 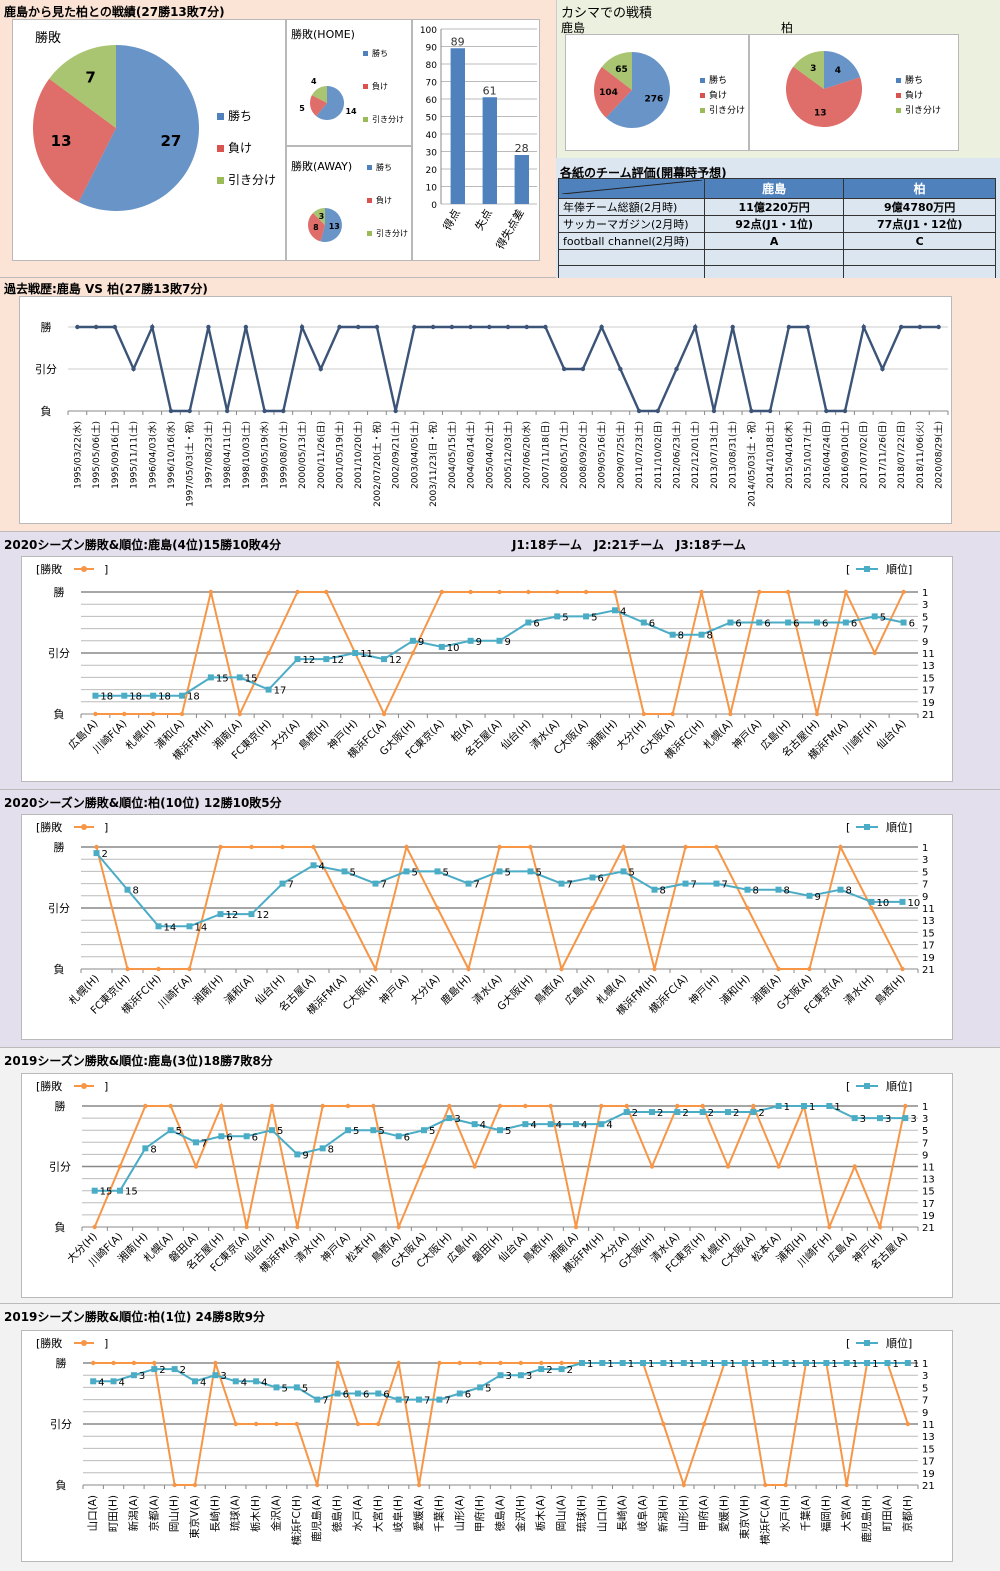 I want to click on legend-label-win: 勝ち, so click(x=380, y=53).